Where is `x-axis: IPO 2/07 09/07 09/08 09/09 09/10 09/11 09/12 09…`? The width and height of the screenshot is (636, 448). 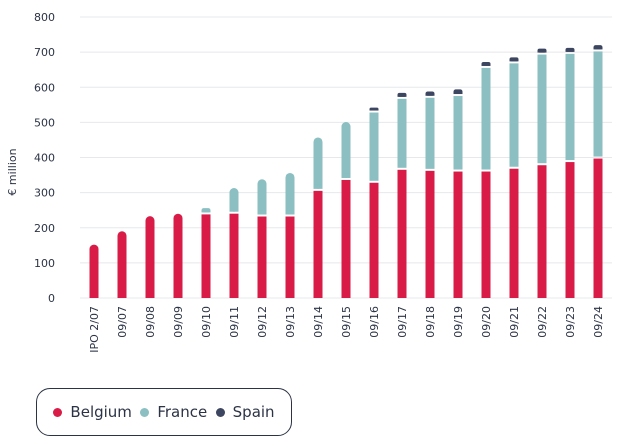
x-axis: IPO 2/07 09/07 09/08 09/09 09/10 09/11 09/12 09… is located at coordinates (346, 329).